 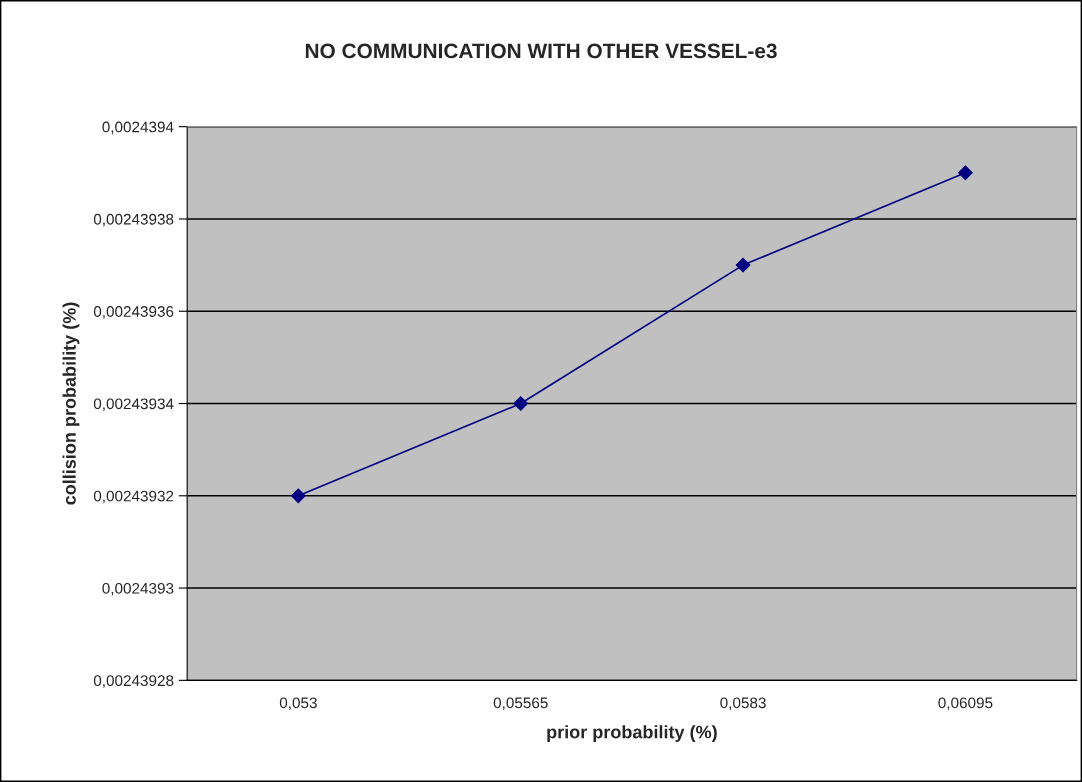 I want to click on x-tick-label: 0,05565, so click(x=520, y=704).